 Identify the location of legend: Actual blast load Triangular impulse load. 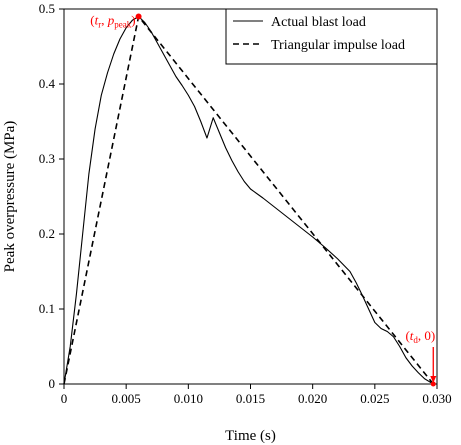
(331, 36).